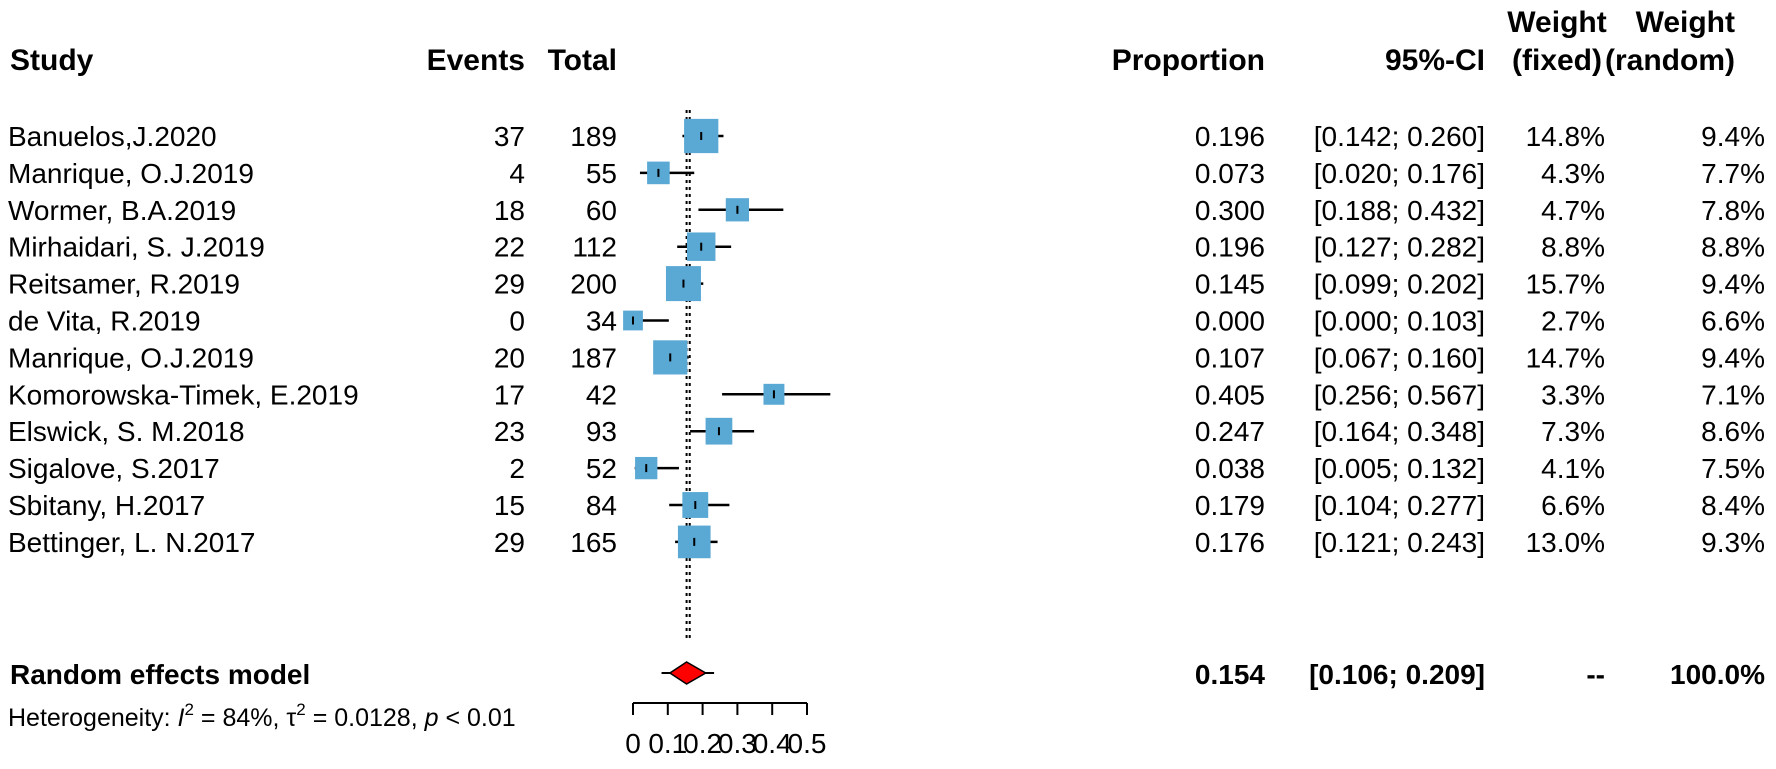 The height and width of the screenshot is (769, 1776). I want to click on total-value: 189, so click(593, 136).